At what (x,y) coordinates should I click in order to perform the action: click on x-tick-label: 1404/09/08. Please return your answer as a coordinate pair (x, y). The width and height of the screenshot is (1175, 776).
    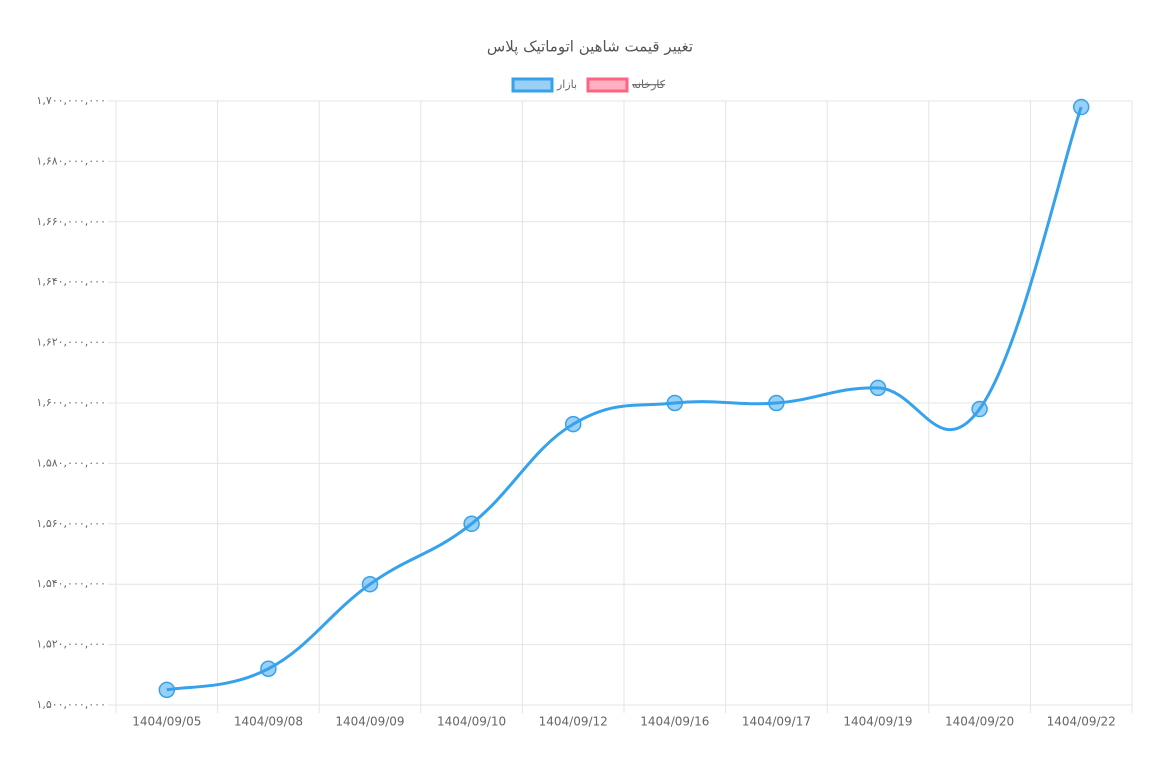
    Looking at the image, I should click on (268, 722).